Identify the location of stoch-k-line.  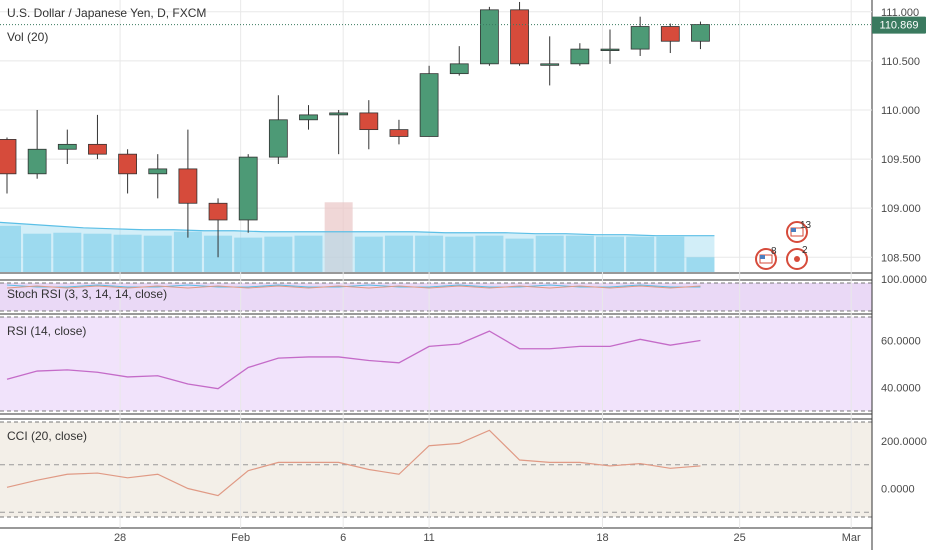
(353, 286).